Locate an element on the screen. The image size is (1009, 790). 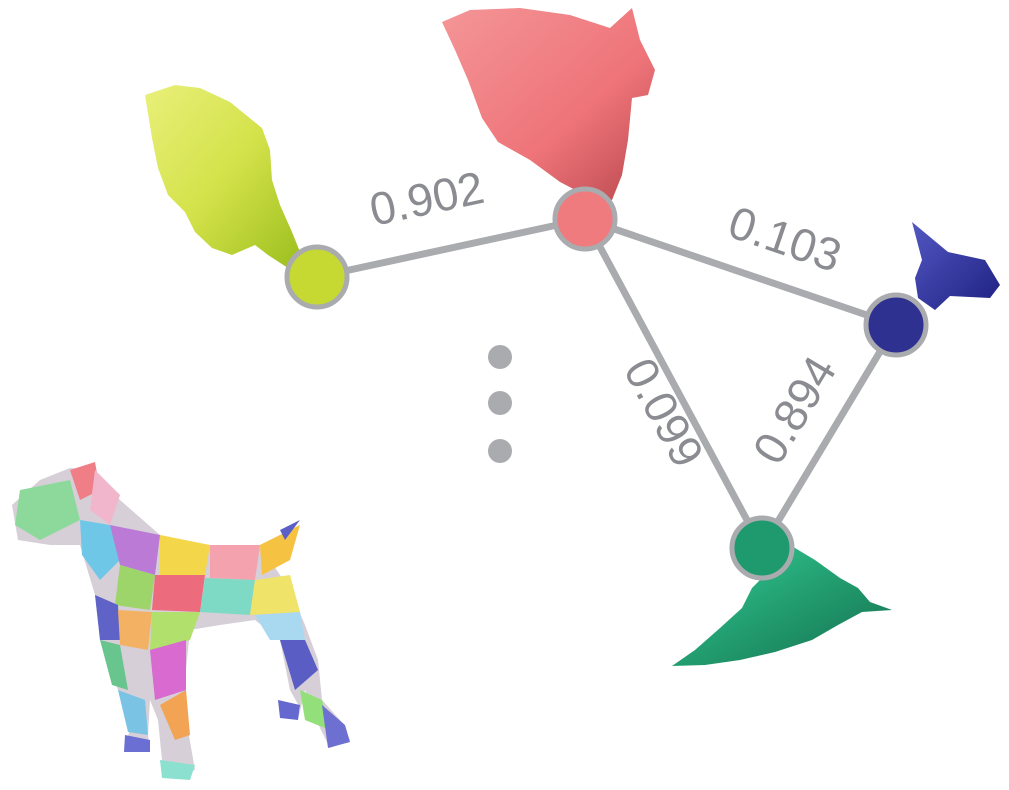
edge-pink-green is located at coordinates (673, 383).